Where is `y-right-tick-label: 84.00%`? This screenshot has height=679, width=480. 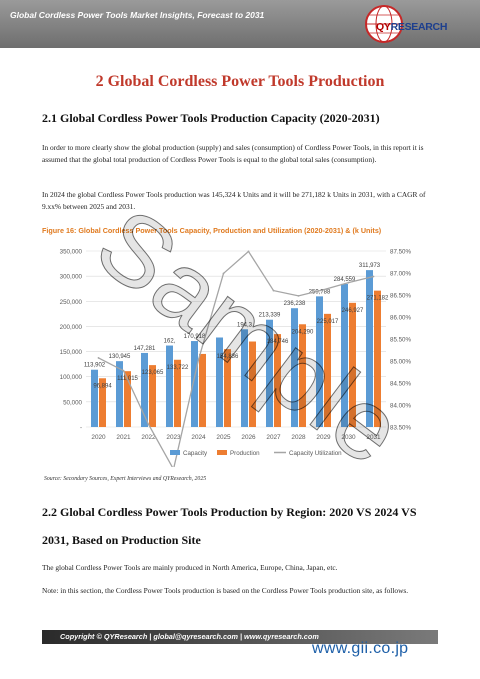
y-right-tick-label: 84.00% is located at coordinates (400, 406).